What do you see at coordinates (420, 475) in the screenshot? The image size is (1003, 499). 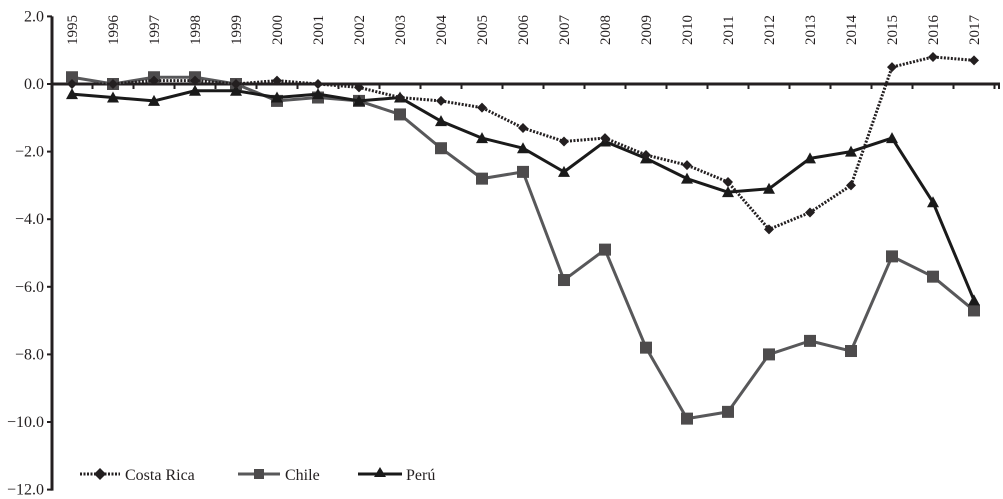 I see `legend-label: Perú` at bounding box center [420, 475].